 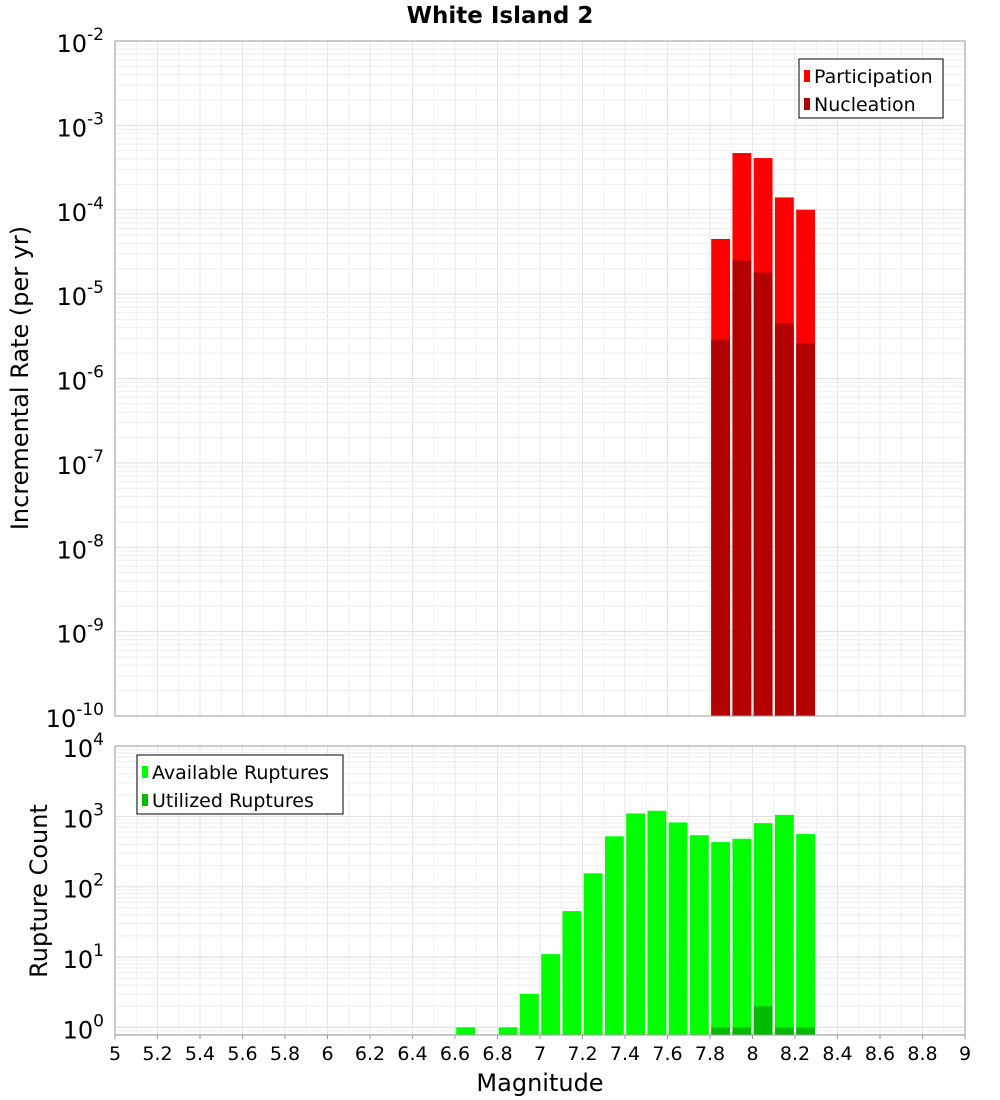 What do you see at coordinates (539, 1083) in the screenshot?
I see `x-axis-title: Magnitude` at bounding box center [539, 1083].